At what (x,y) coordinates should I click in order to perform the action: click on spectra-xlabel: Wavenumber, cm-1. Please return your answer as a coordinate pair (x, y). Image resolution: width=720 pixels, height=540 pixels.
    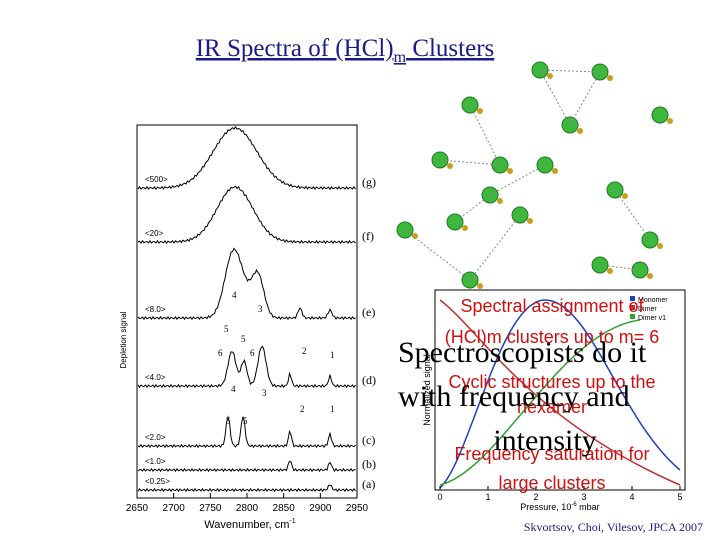
    Looking at the image, I should click on (250, 524).